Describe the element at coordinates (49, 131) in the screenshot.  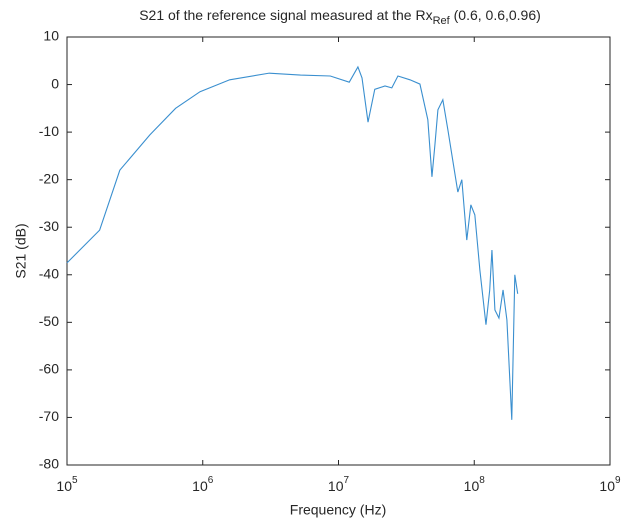
I see `y-tick-label: -10` at that location.